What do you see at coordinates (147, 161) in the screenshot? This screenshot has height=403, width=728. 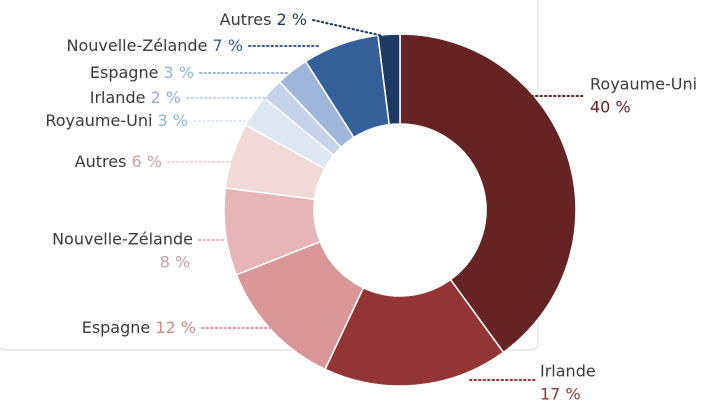 I see `value-label: 6 %` at bounding box center [147, 161].